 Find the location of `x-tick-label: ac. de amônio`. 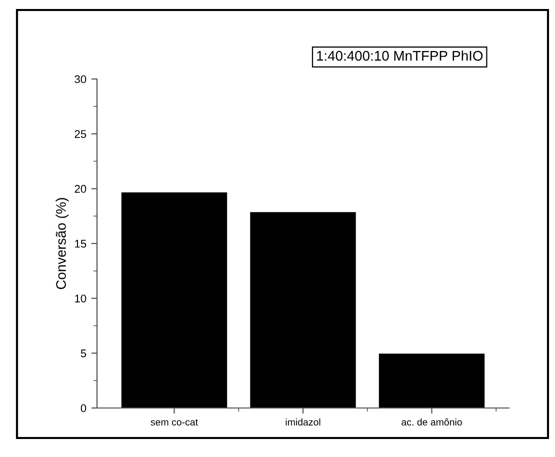

x-tick-label: ac. de amônio is located at coordinates (432, 422).